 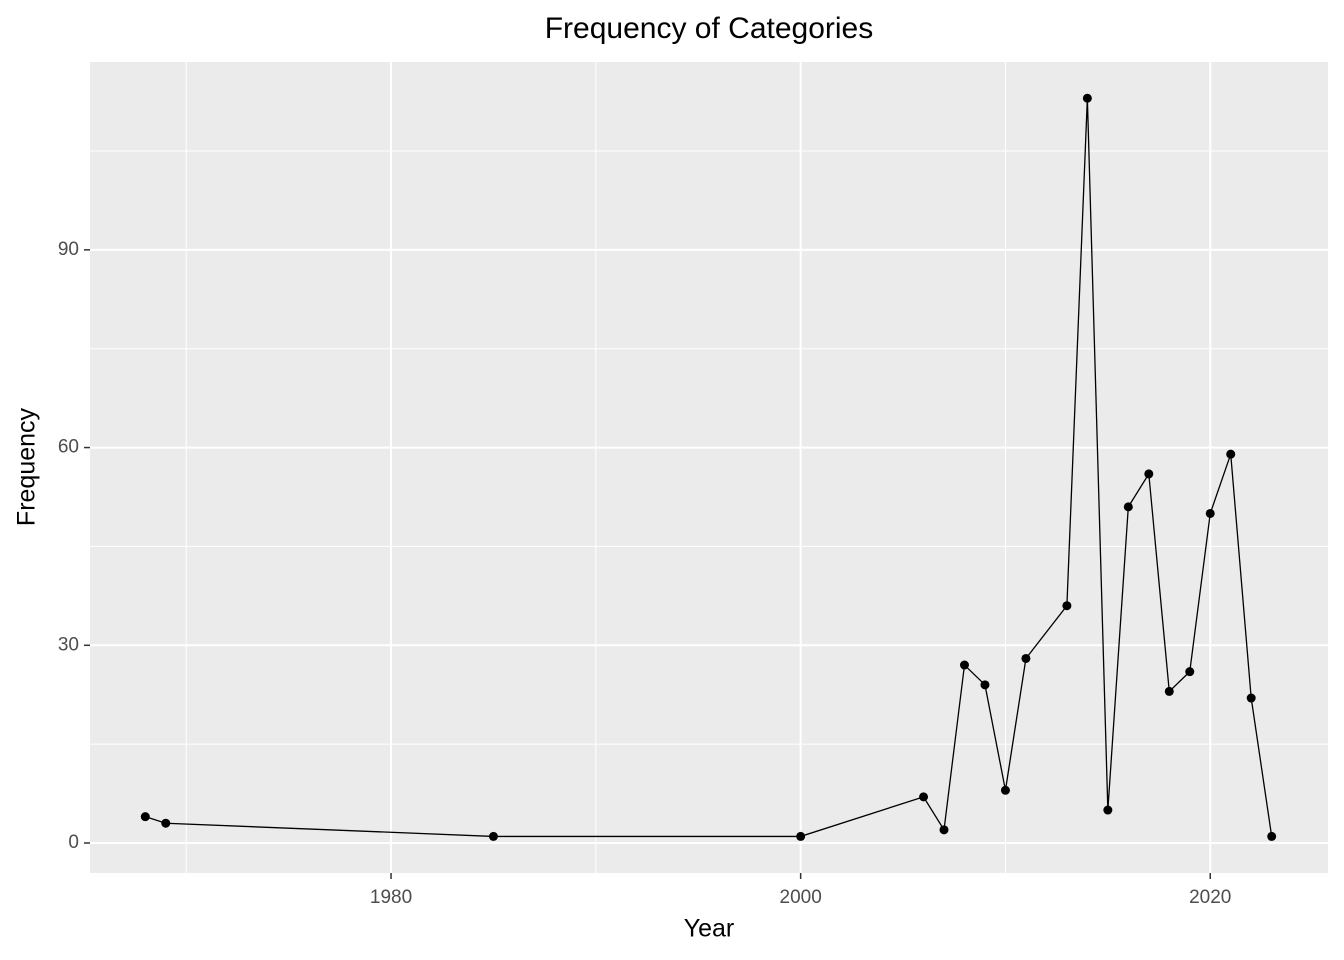 I want to click on y-tick-label: 90, so click(x=68, y=249).